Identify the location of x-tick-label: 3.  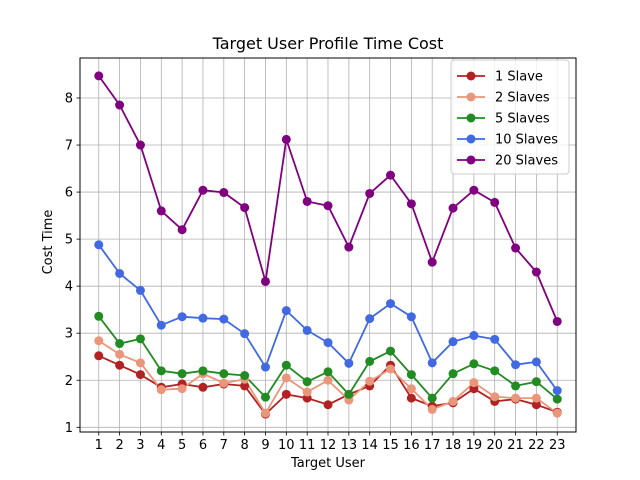
(140, 445).